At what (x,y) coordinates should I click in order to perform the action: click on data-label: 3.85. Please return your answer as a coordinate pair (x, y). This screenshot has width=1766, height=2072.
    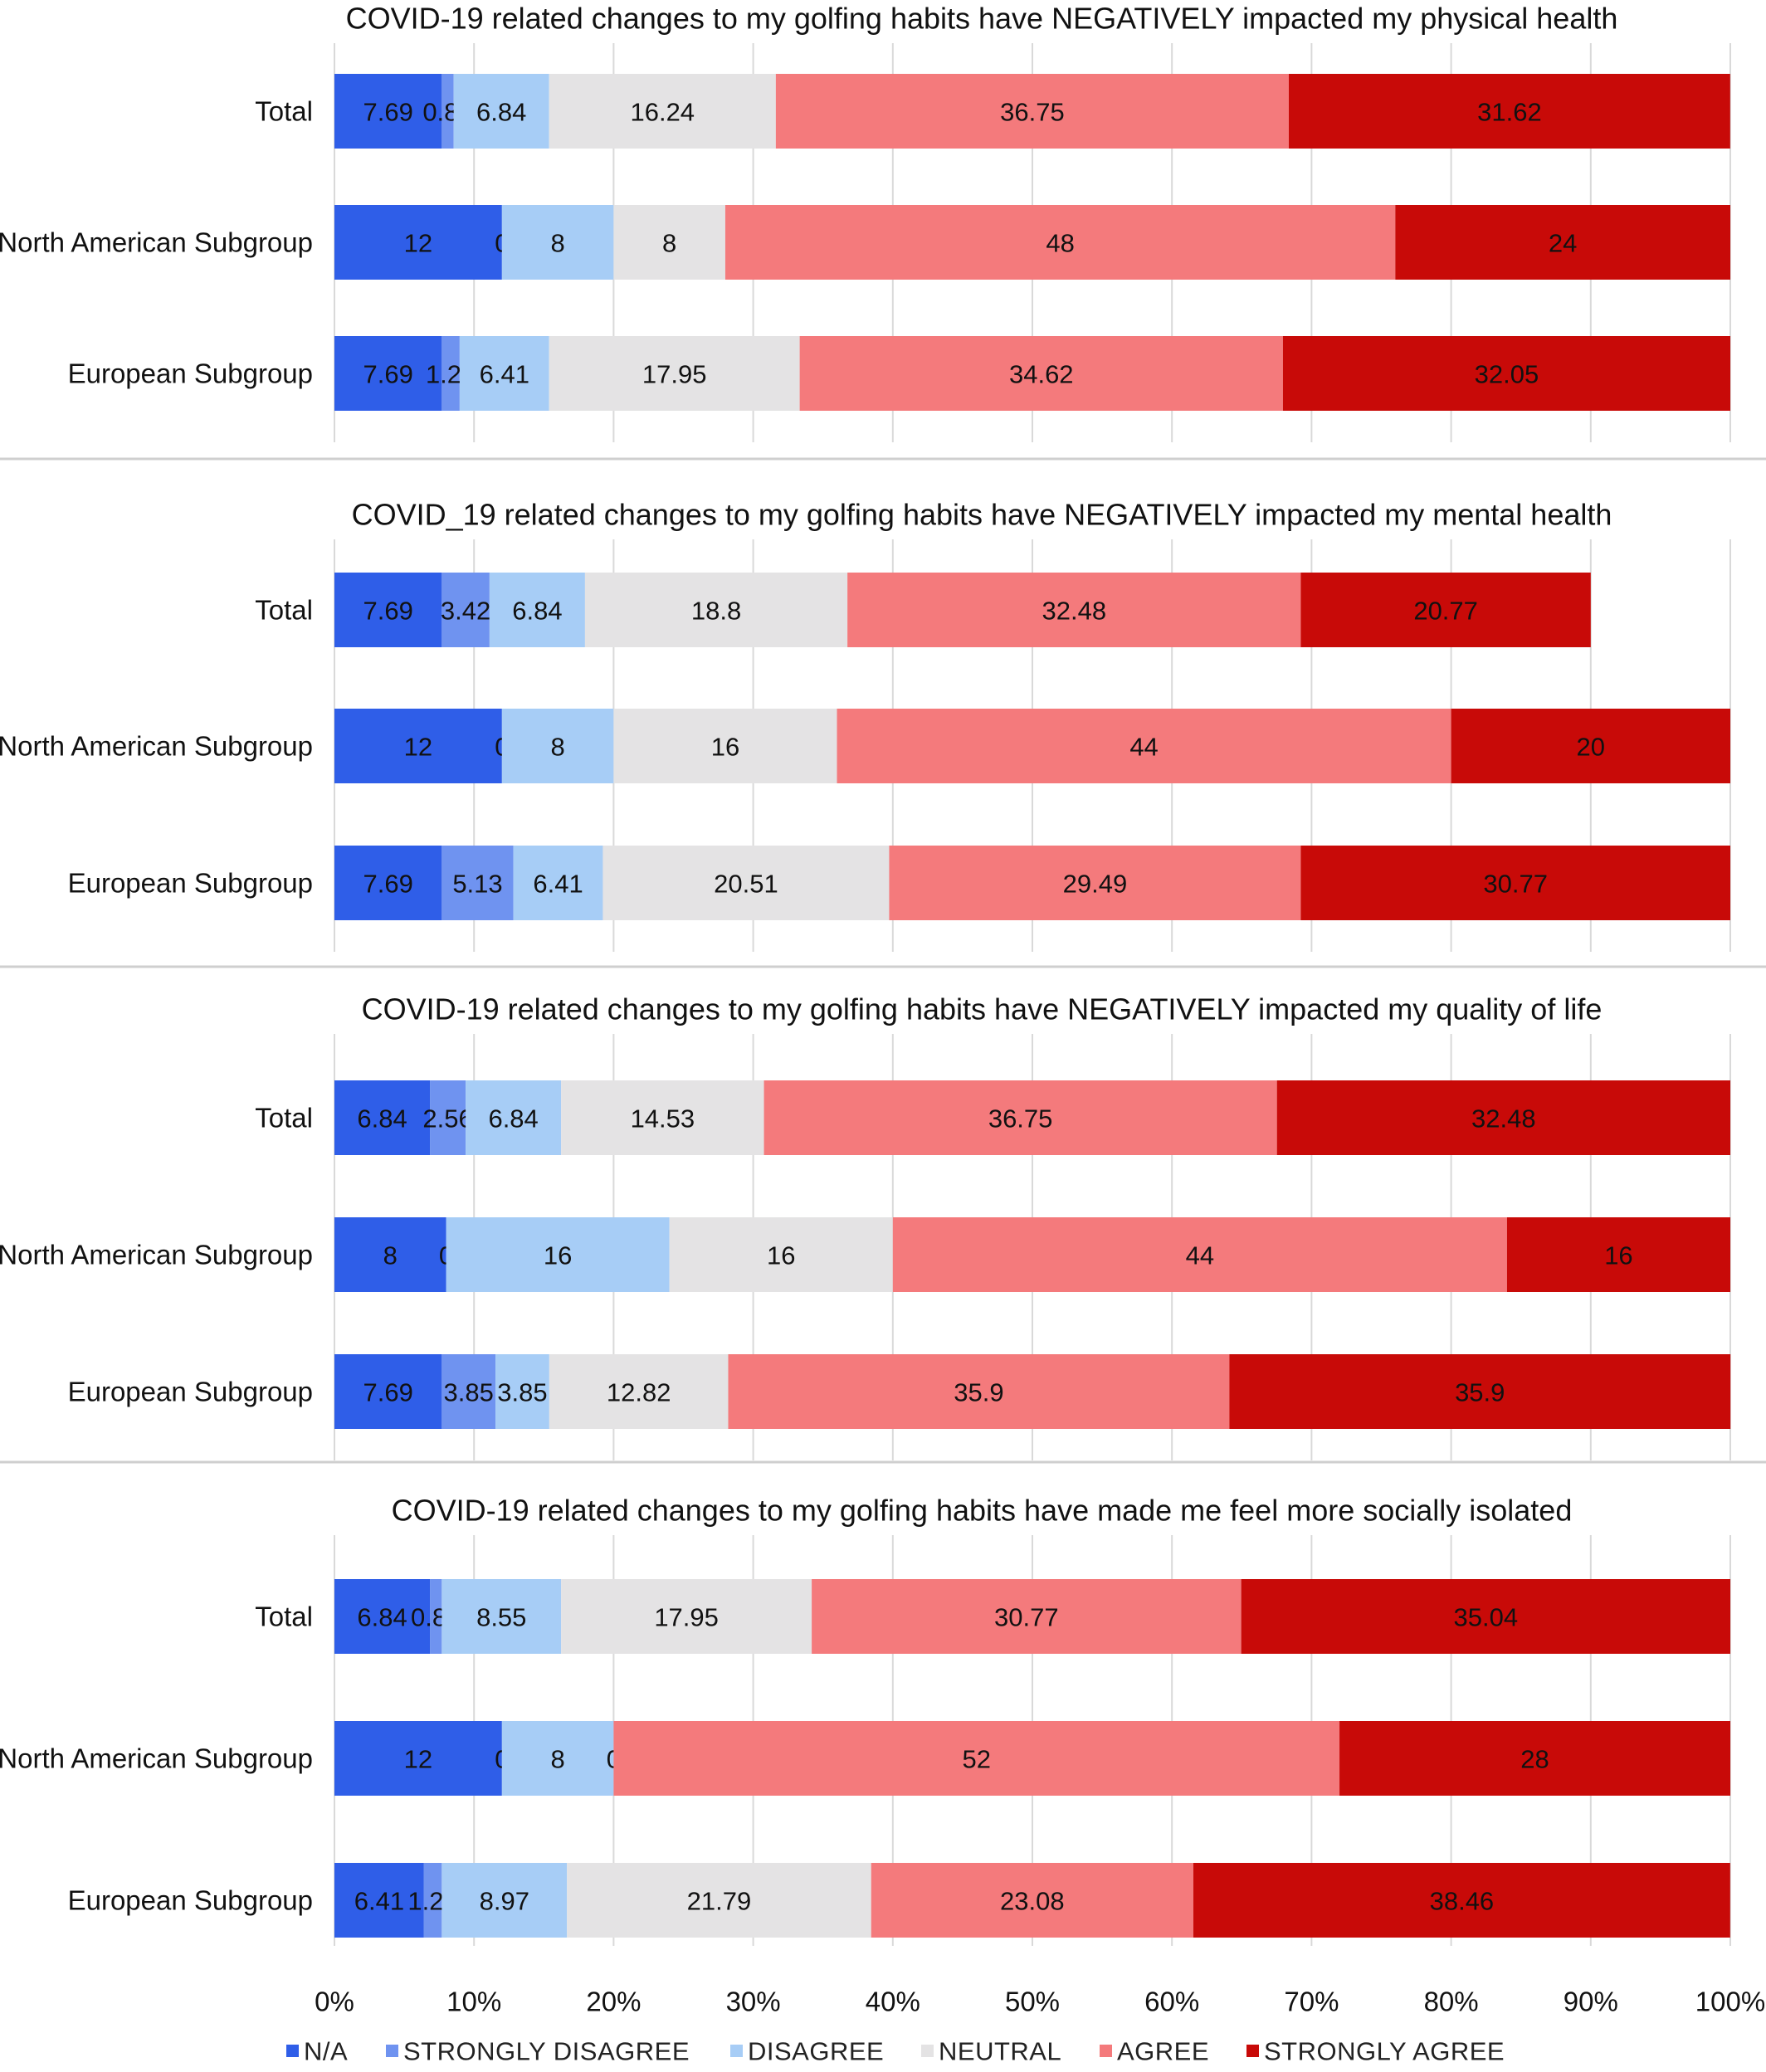
    Looking at the image, I should click on (469, 1392).